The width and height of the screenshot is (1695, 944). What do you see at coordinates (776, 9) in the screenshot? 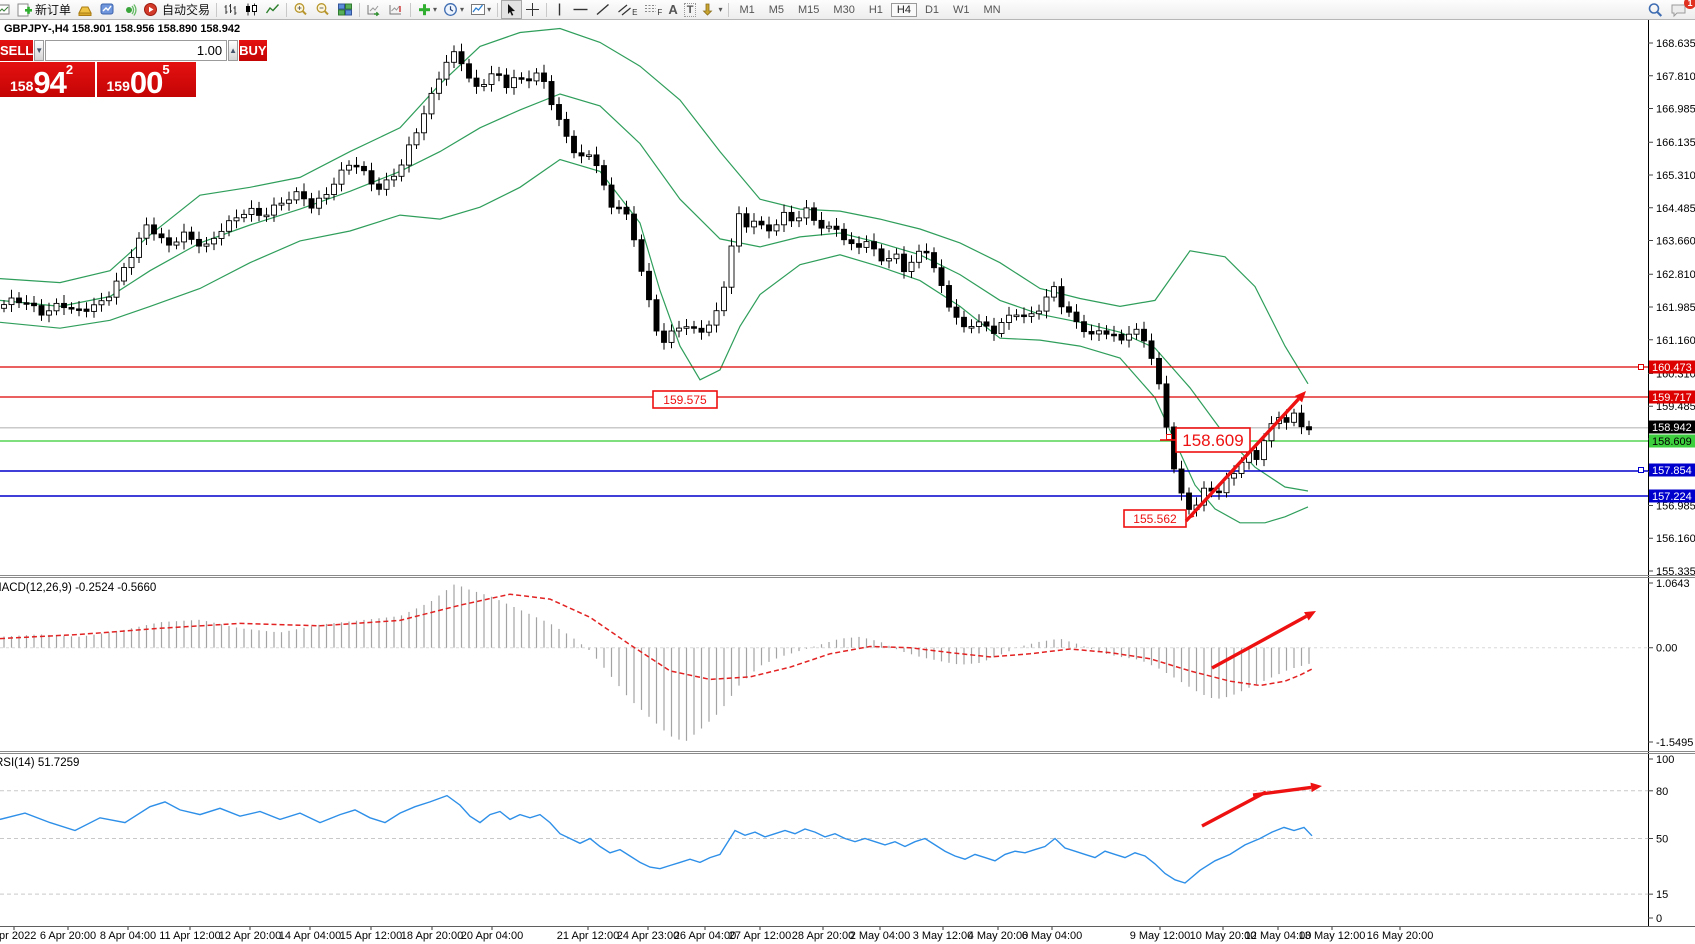
I see `tab-m5: M5` at bounding box center [776, 9].